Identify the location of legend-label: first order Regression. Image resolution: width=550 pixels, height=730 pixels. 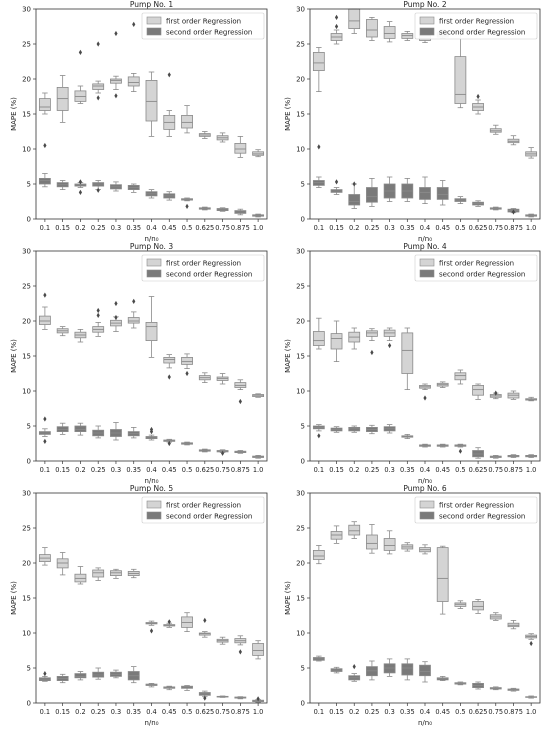
(476, 21).